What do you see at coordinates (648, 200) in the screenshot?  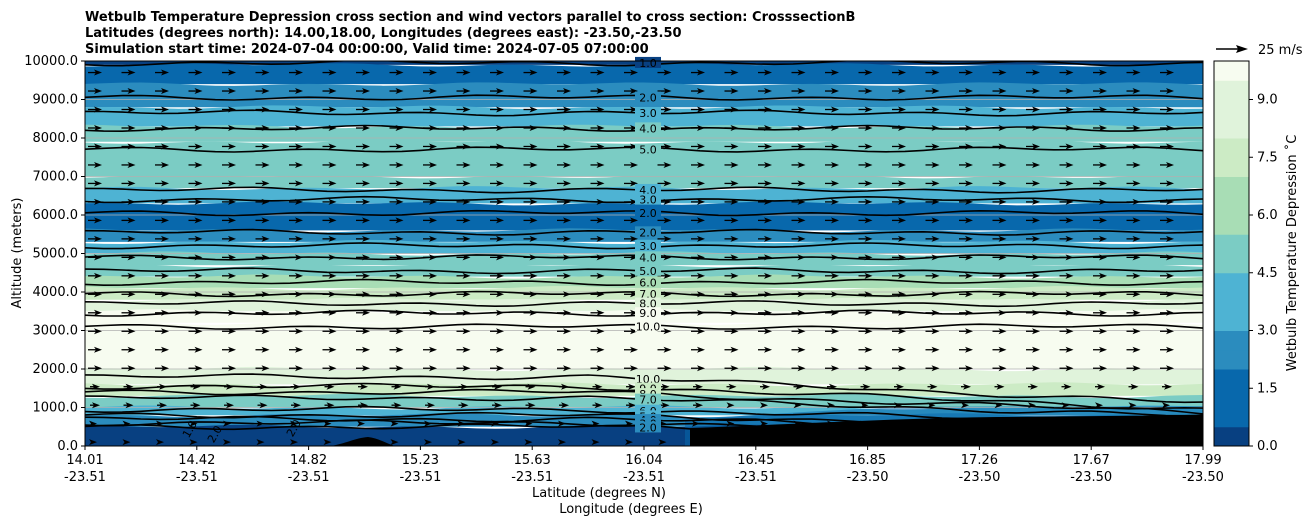 I see `contour-label: 3.0` at bounding box center [648, 200].